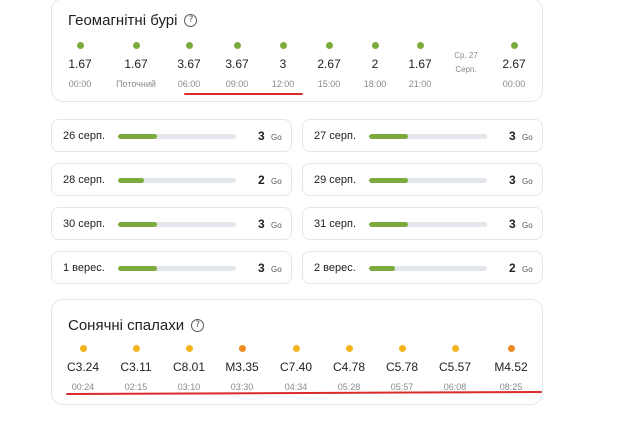 The width and height of the screenshot is (620, 429). I want to click on flare-time: 04:34, so click(296, 387).